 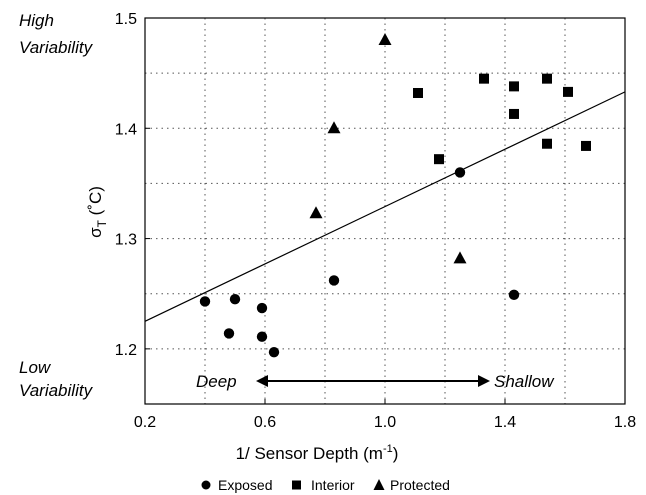 I want to click on legend-label-protected: Protected, so click(x=420, y=485).